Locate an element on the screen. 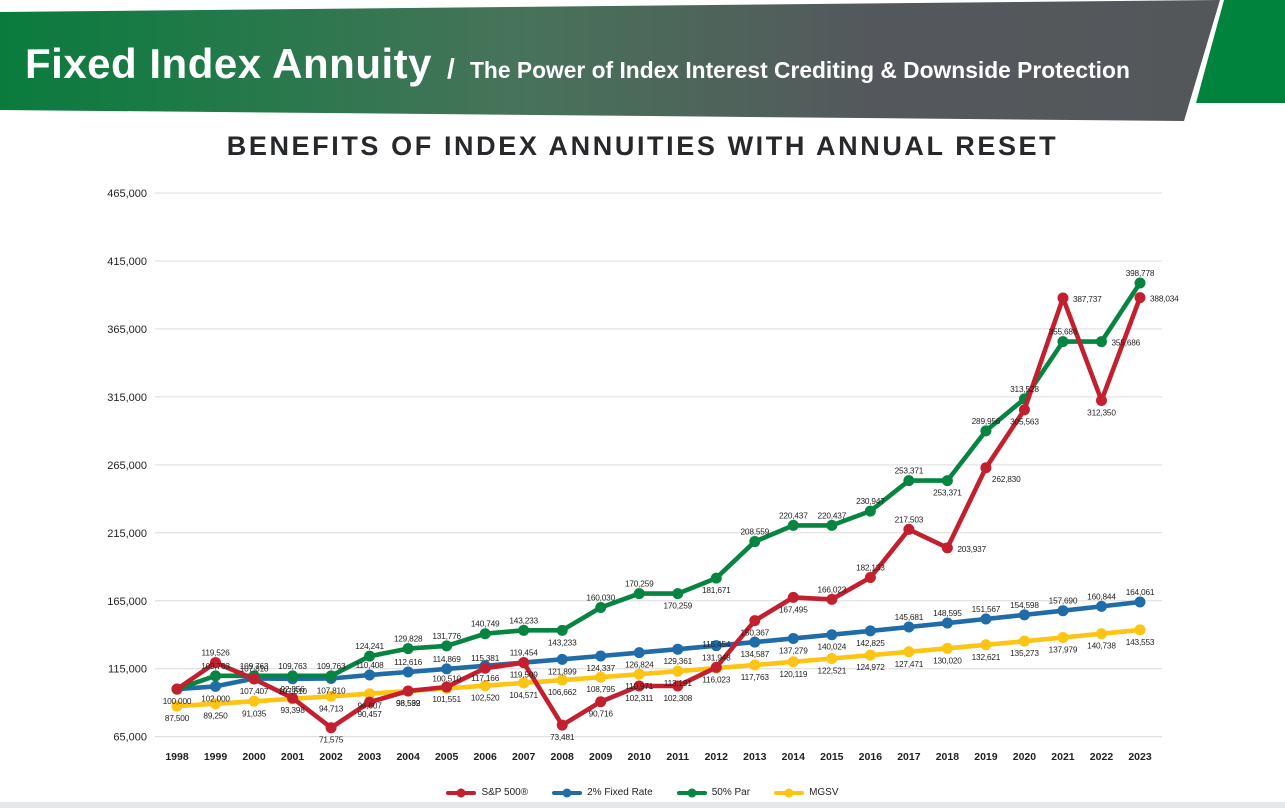 Image resolution: width=1285 pixels, height=808 pixels. data-label-yellow: 89,250 is located at coordinates (215, 716).